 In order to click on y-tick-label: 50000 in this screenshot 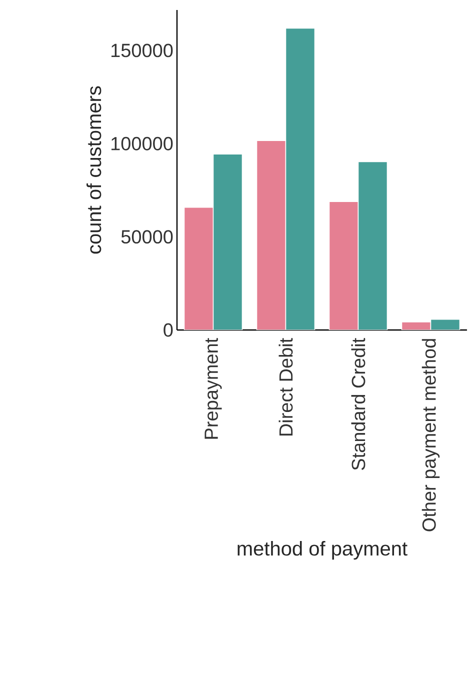, I will do `click(147, 237)`.